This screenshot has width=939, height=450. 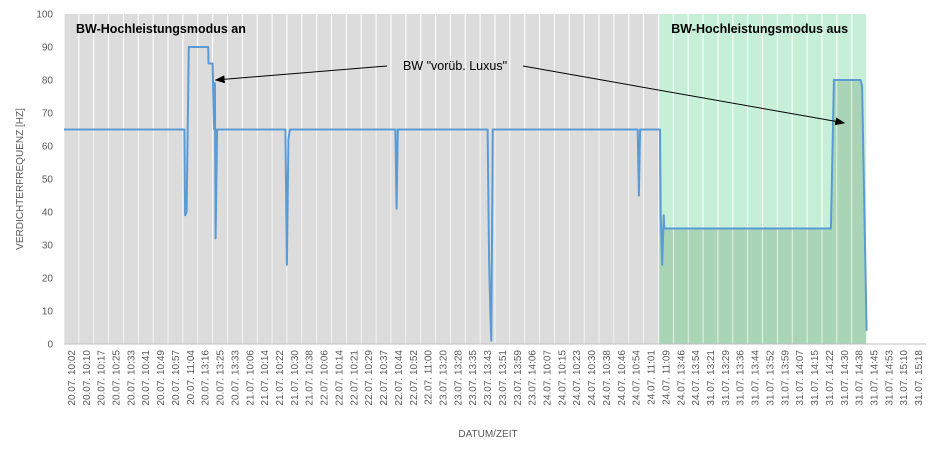 What do you see at coordinates (681, 378) in the screenshot?
I see `x-tick-label: 24.07. 13:46` at bounding box center [681, 378].